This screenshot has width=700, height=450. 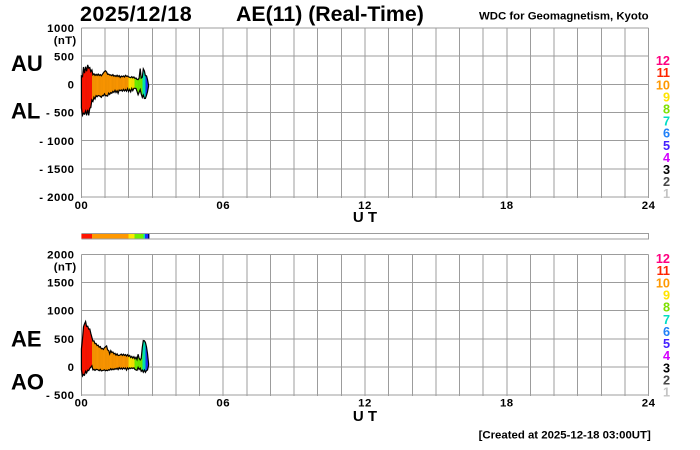 I want to click on svg-text: AE, so click(x=26, y=339).